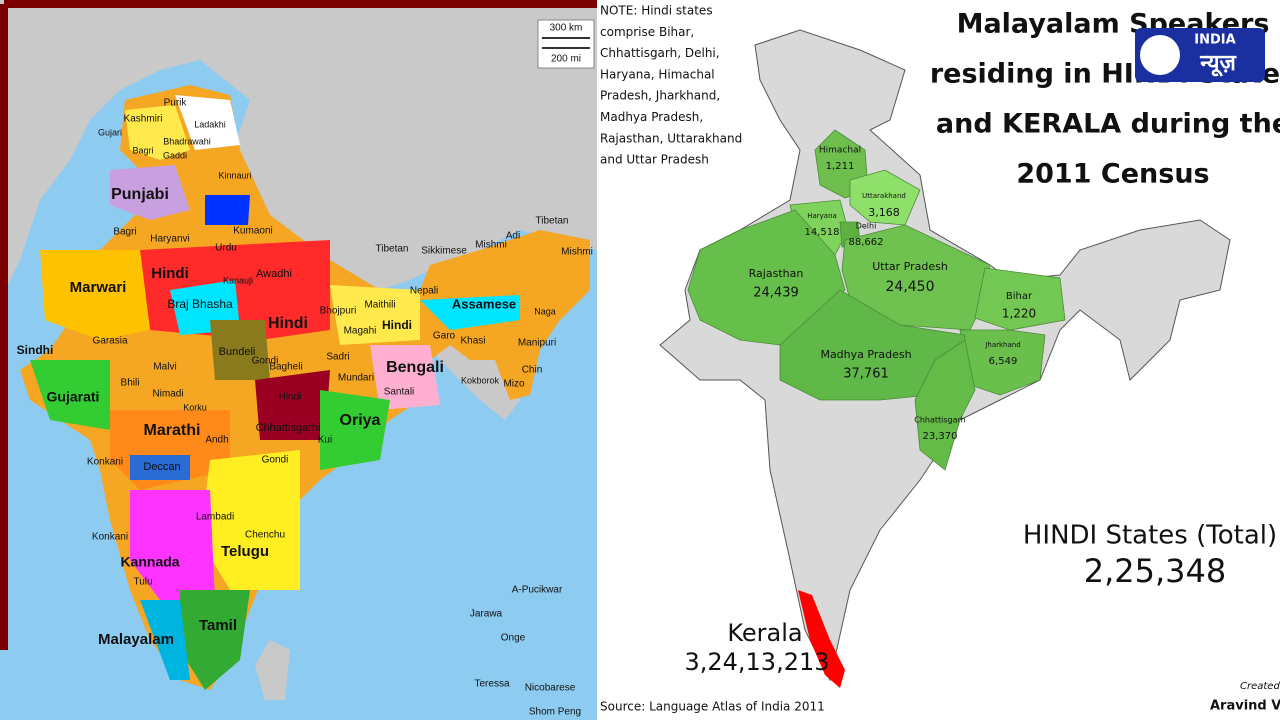 The height and width of the screenshot is (720, 1280). What do you see at coordinates (866, 226) in the screenshot?
I see `state-name: Delhi` at bounding box center [866, 226].